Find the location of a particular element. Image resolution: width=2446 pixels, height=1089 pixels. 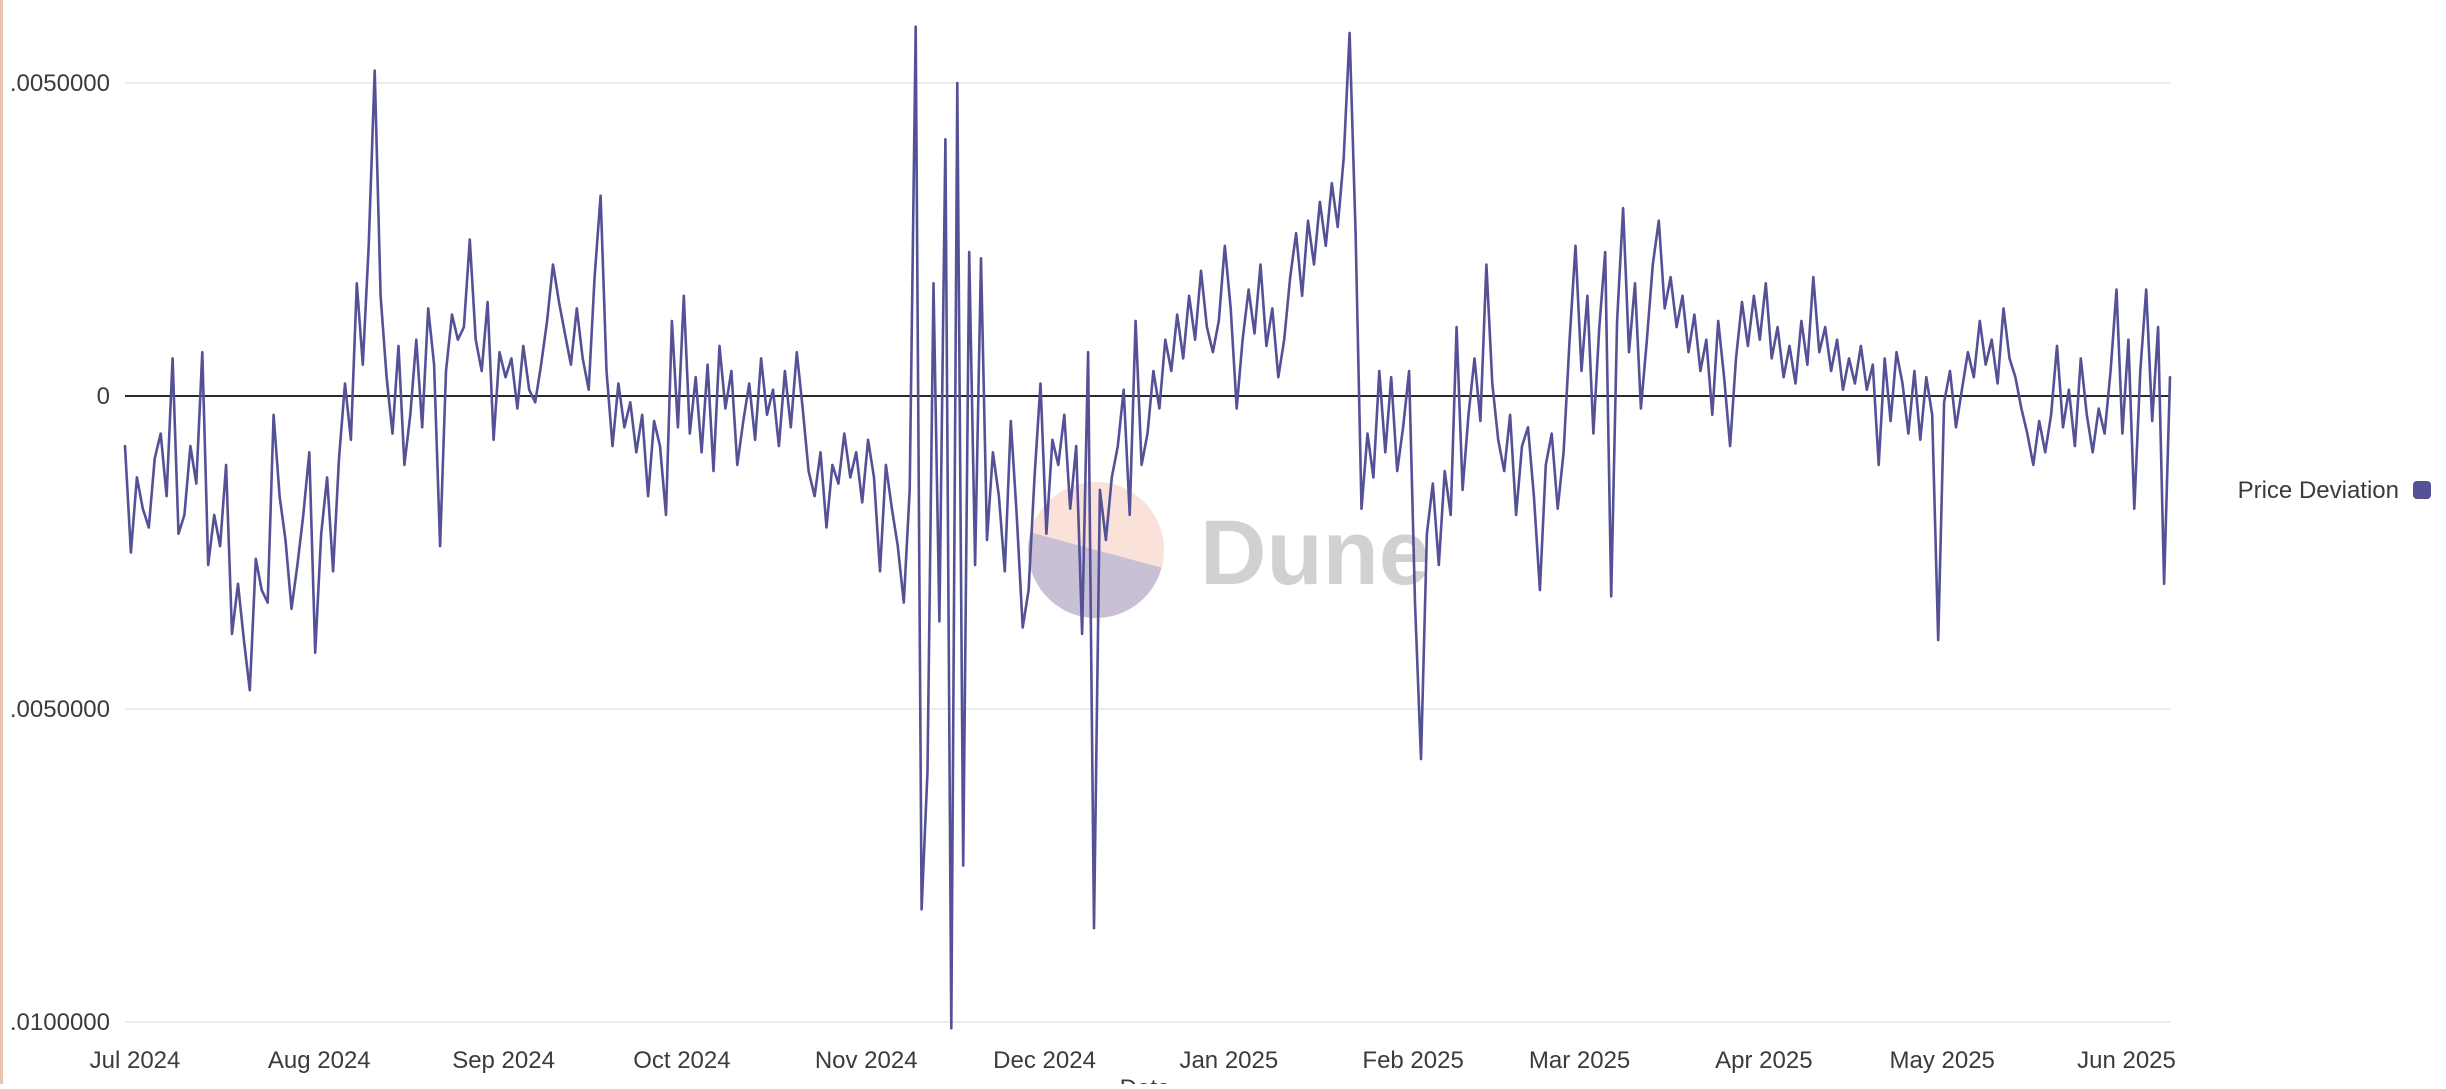

y-tick-label: .0050000 is located at coordinates (60, 709).